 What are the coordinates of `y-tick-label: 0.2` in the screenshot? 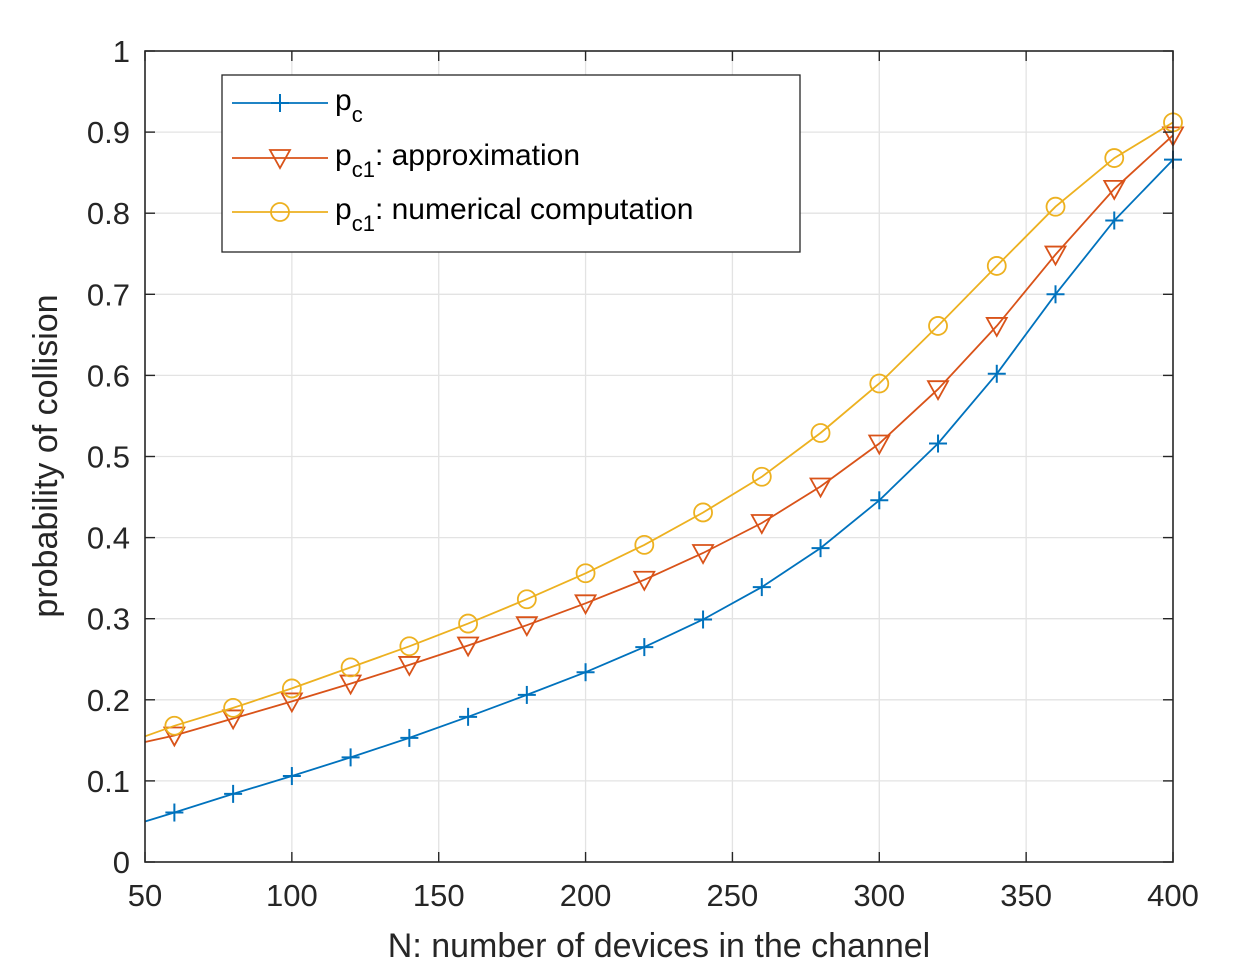 It's located at (108, 700).